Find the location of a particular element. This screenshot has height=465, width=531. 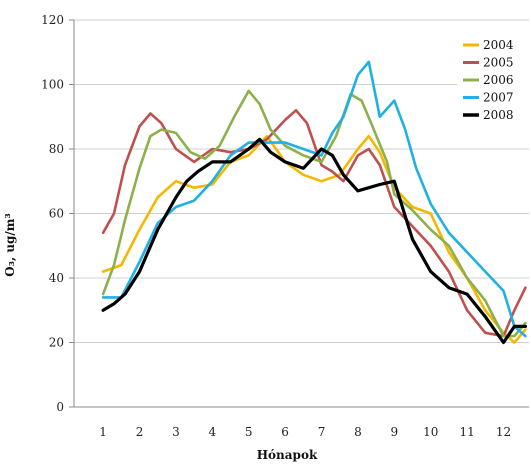

x-tick-label: 3 is located at coordinates (176, 432).